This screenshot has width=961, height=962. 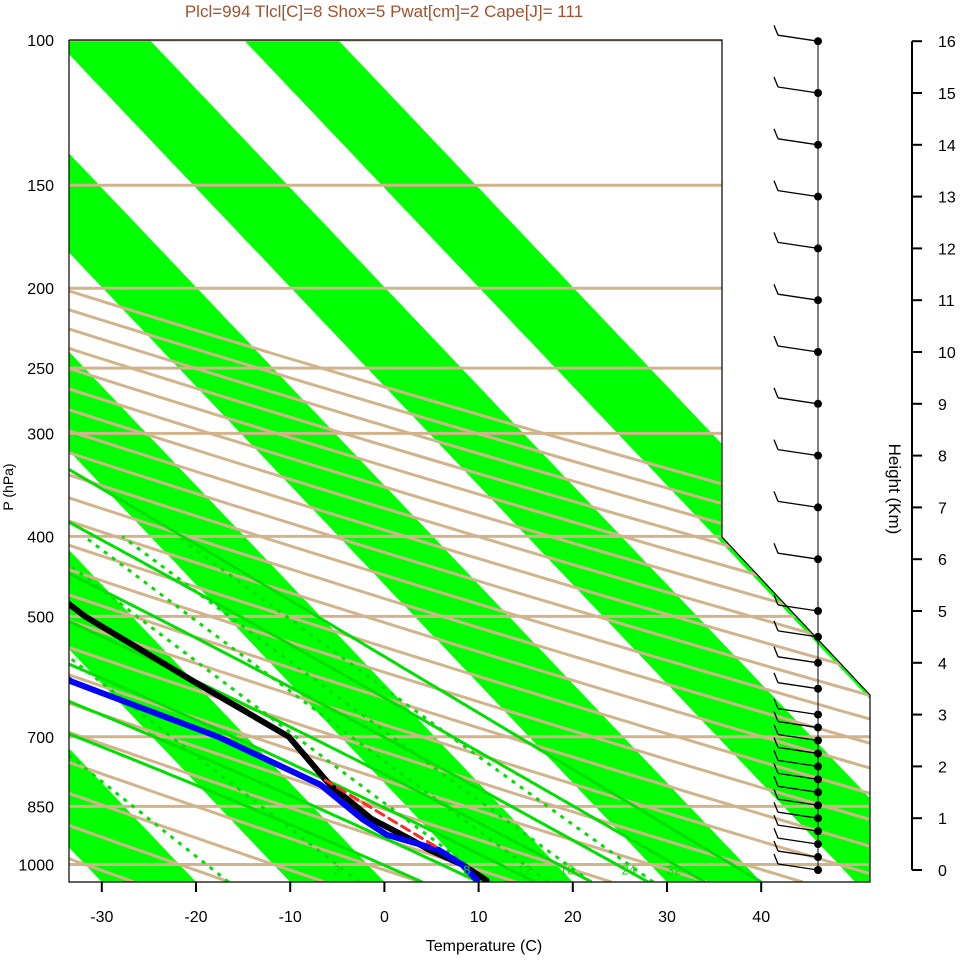 I want to click on isotherm-label: 0, so click(x=2, y=1).